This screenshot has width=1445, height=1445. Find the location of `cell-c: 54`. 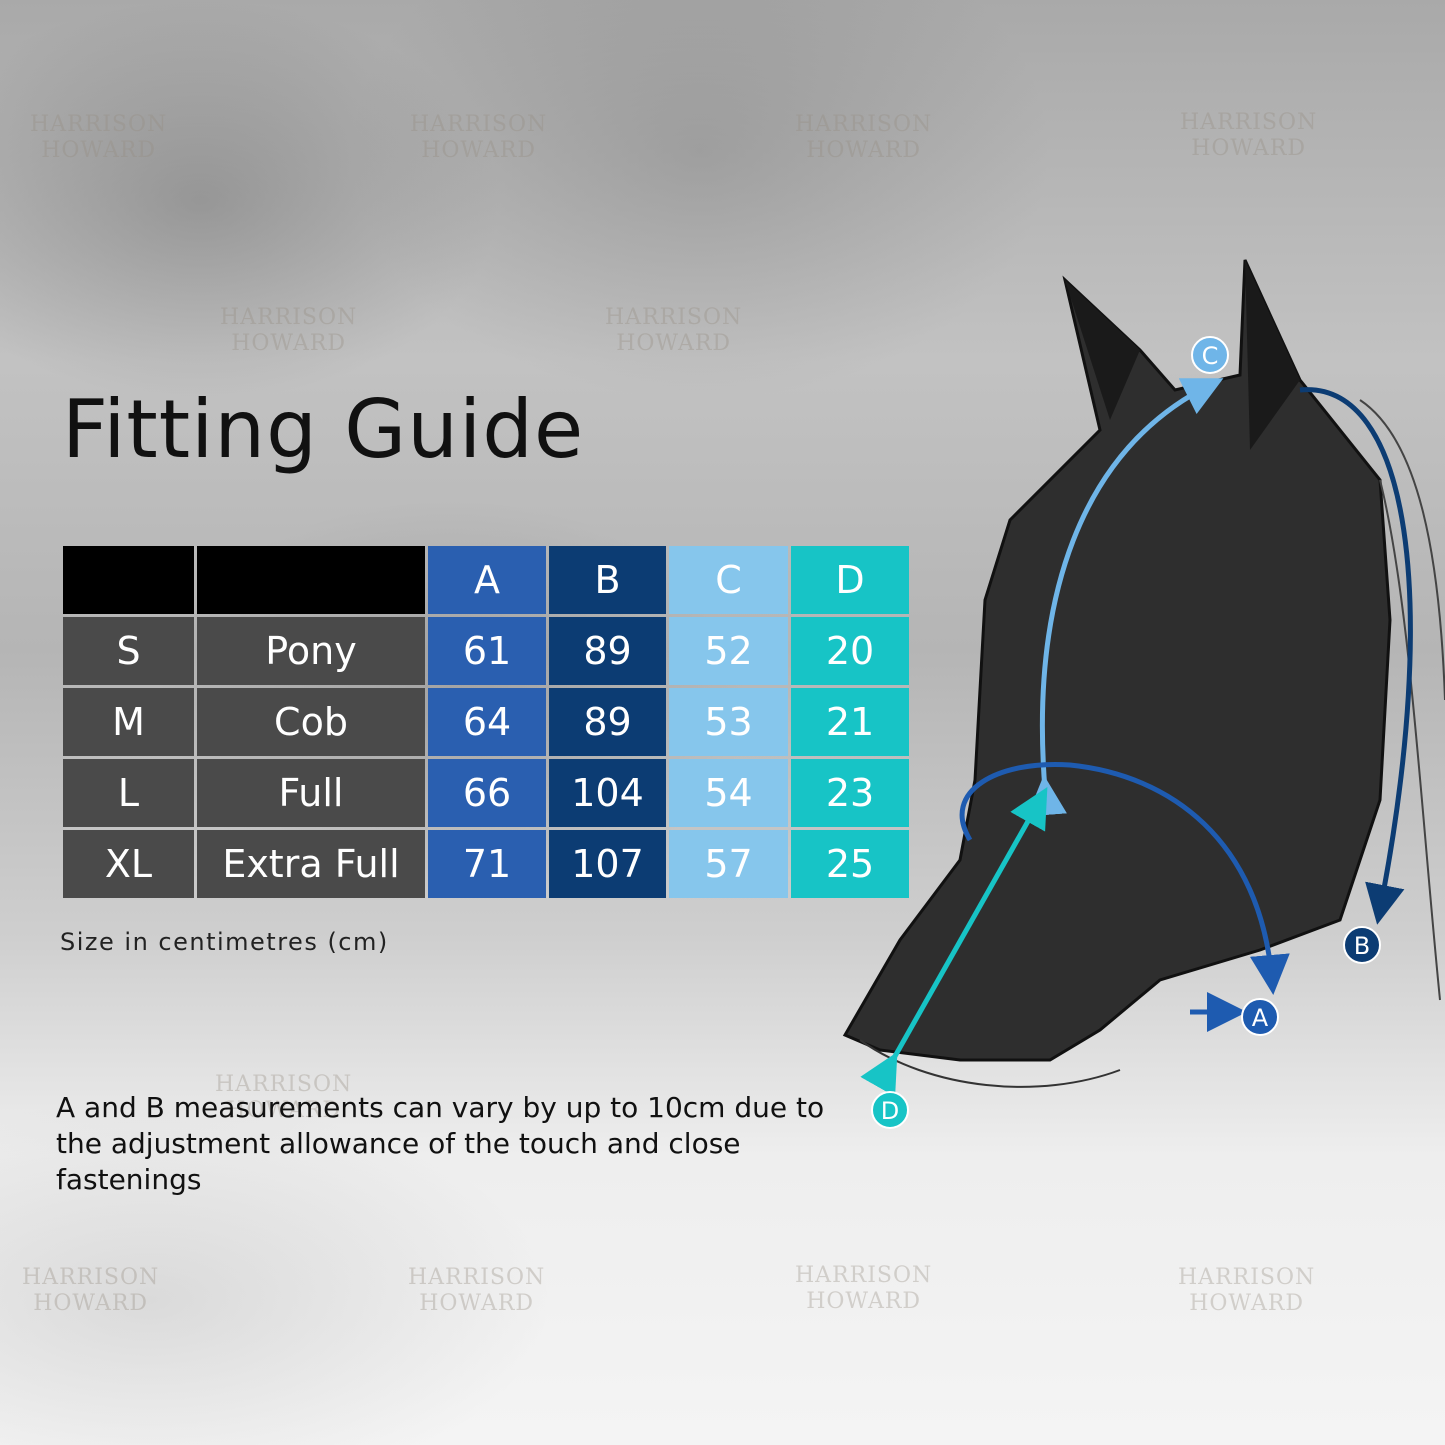

cell-c: 54 is located at coordinates (728, 793).